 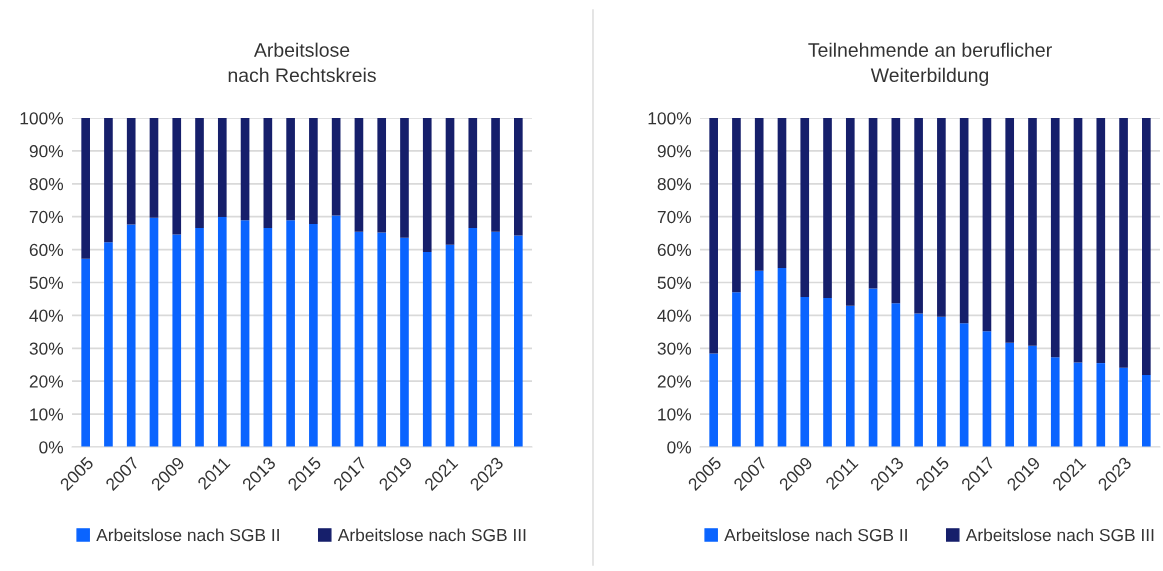 What do you see at coordinates (930, 64) in the screenshot?
I see `chart-title: Teilnehmende an beruflicher Weiterbildung` at bounding box center [930, 64].